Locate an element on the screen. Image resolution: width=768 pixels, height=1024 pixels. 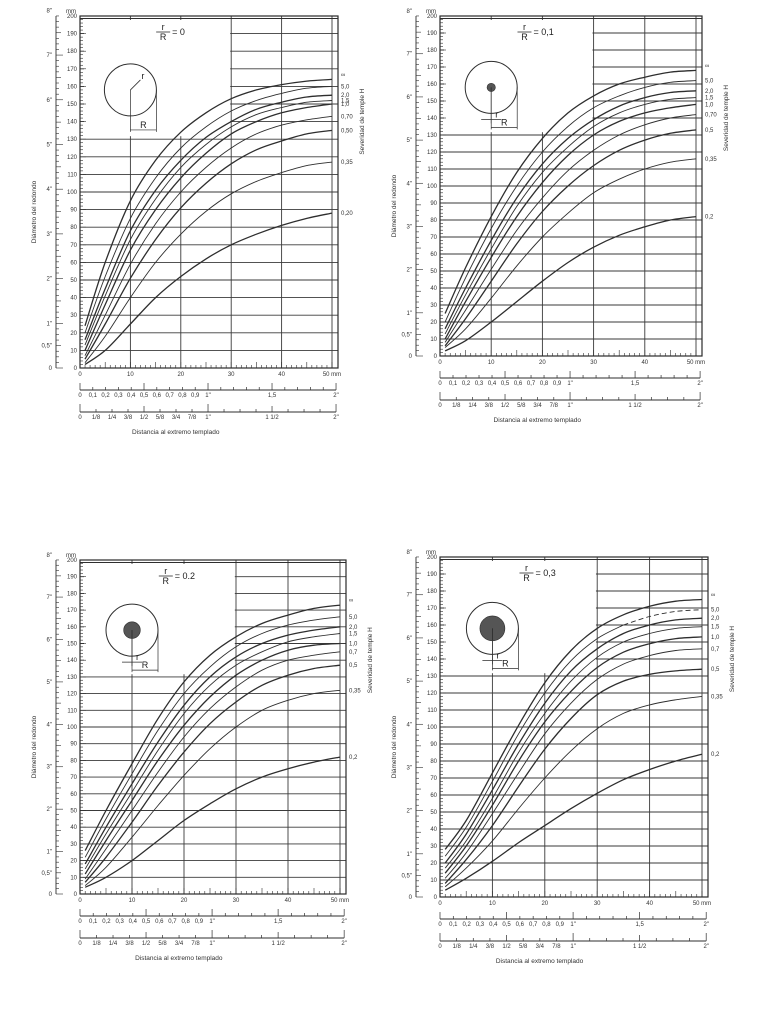
y-tick-label: 190 is located at coordinates (432, 34).